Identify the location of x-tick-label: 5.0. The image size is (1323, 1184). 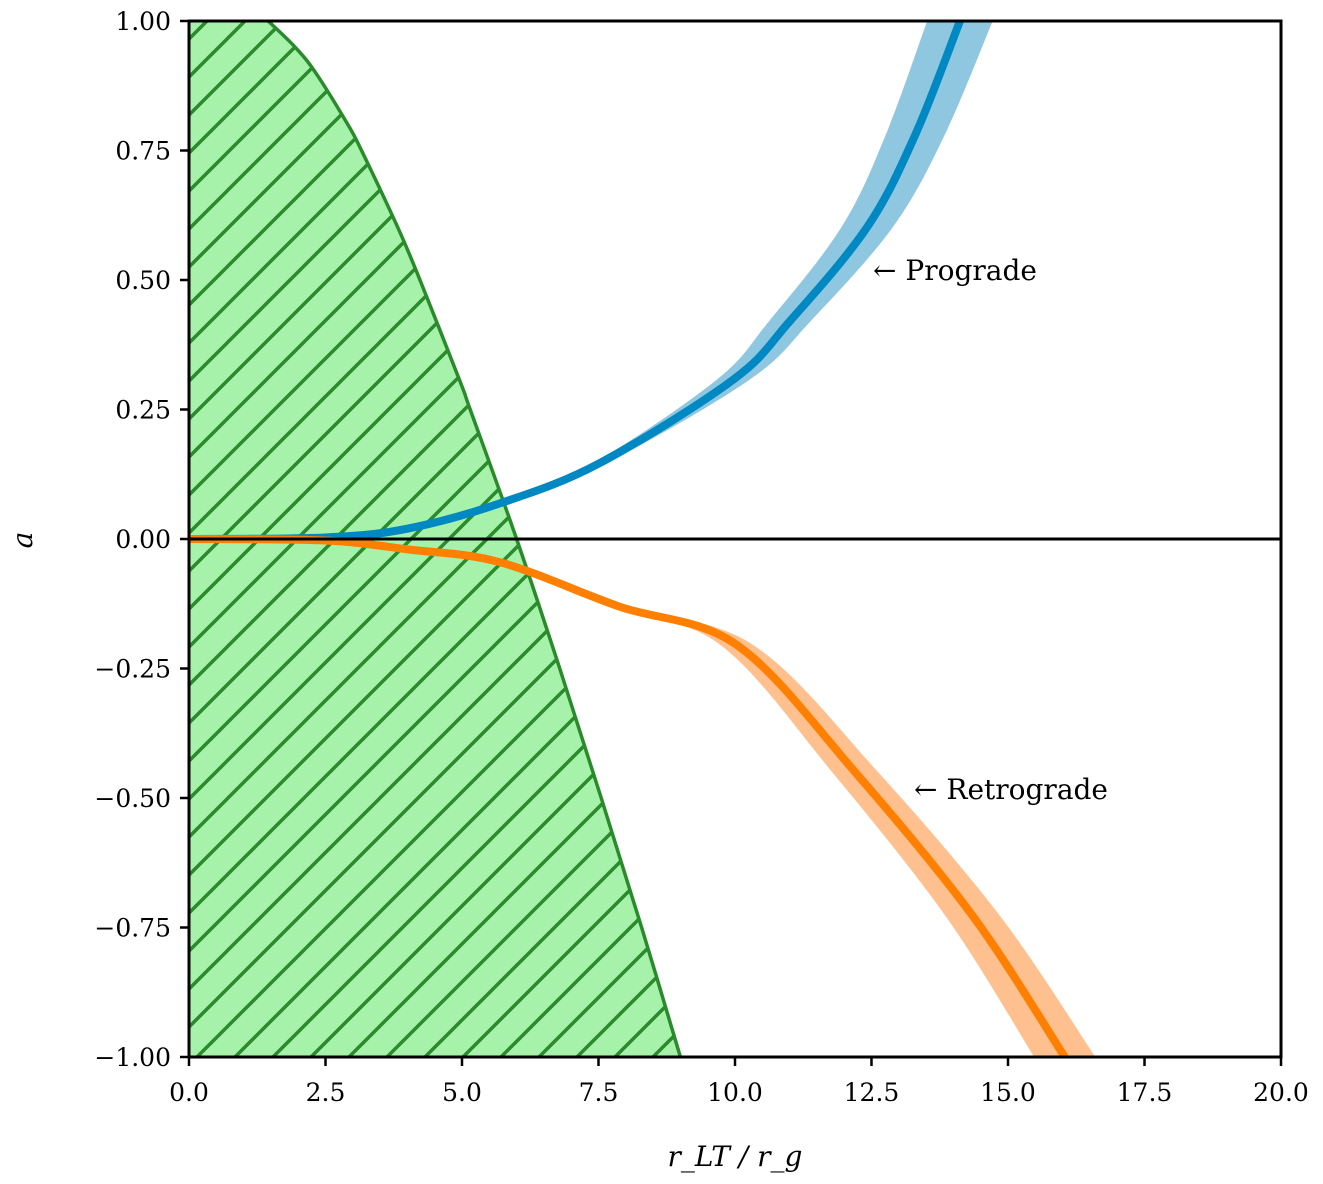
(462, 1092).